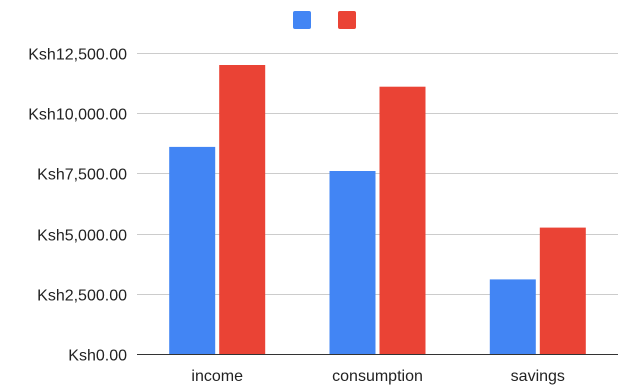 The width and height of the screenshot is (633, 385). What do you see at coordinates (77, 115) in the screenshot?
I see `y-tick-label: Ksh10,000.00` at bounding box center [77, 115].